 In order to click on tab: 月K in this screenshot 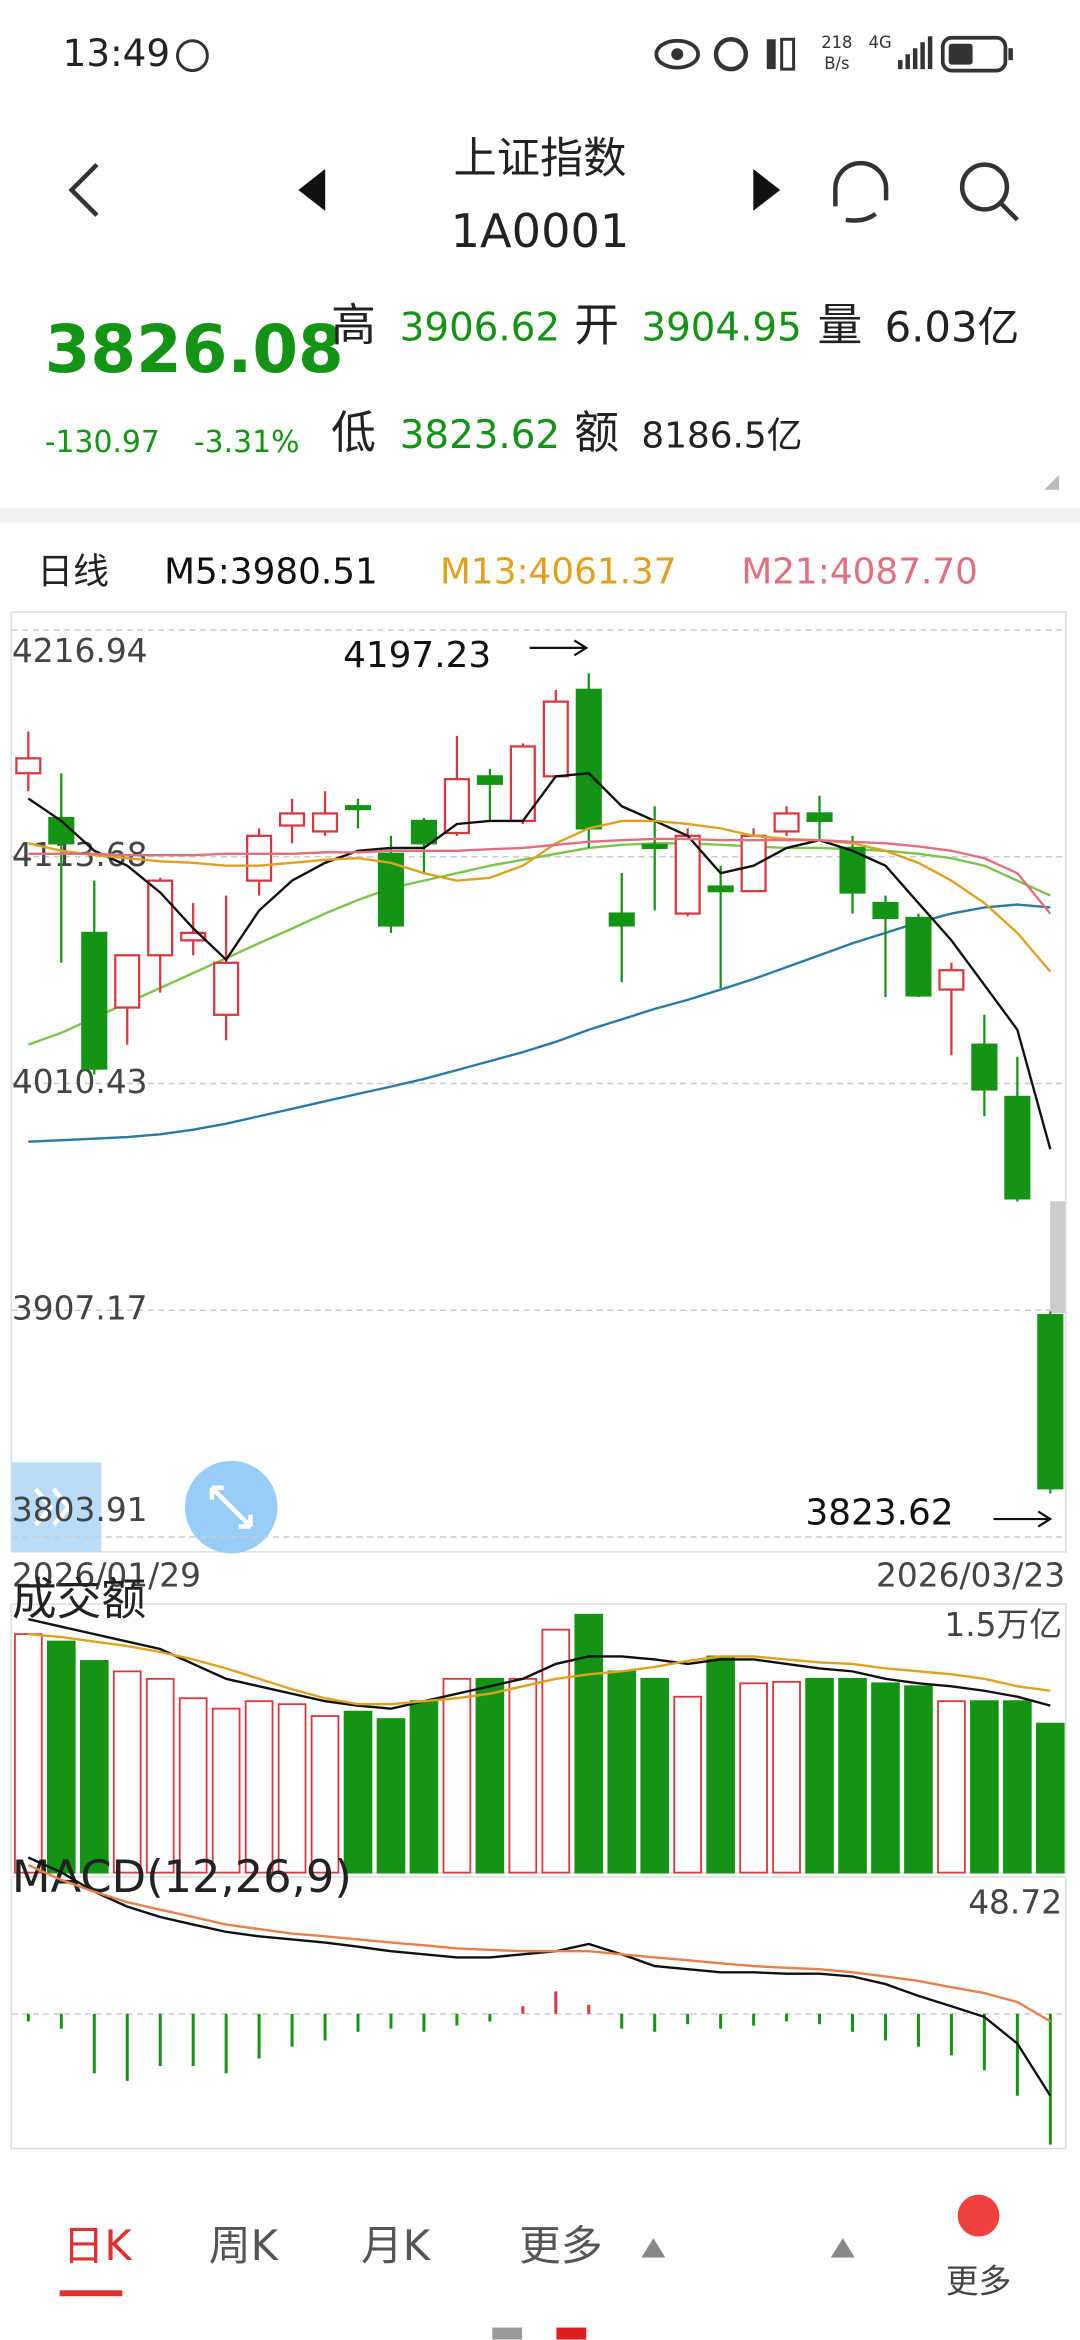, I will do `click(396, 2245)`.